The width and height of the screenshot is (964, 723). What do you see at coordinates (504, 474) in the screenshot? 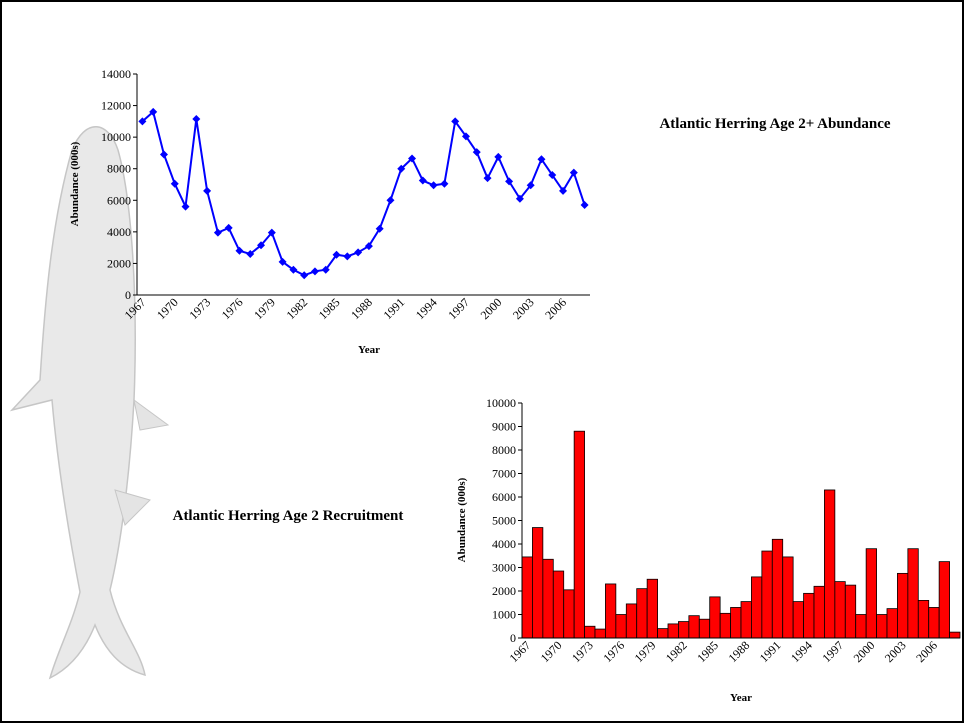
I see `y-tick-label: 7000` at bounding box center [504, 474].